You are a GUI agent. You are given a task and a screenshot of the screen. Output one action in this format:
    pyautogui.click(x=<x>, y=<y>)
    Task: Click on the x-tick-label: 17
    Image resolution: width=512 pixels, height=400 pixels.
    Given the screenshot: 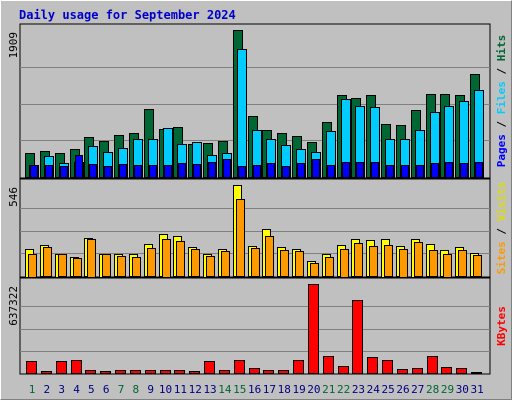 What is the action you would take?
    pyautogui.click(x=269, y=389)
    